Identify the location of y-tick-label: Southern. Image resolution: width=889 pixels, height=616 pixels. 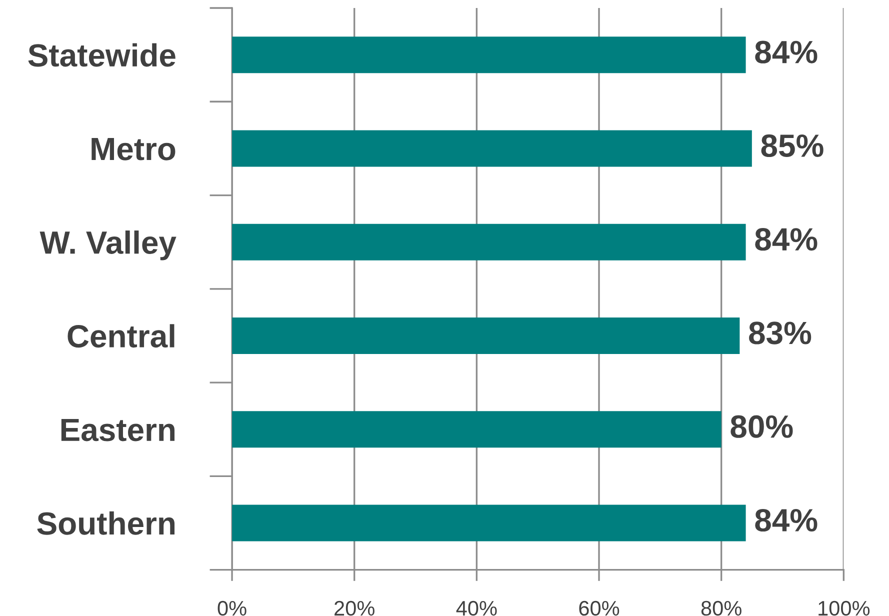
(106, 523).